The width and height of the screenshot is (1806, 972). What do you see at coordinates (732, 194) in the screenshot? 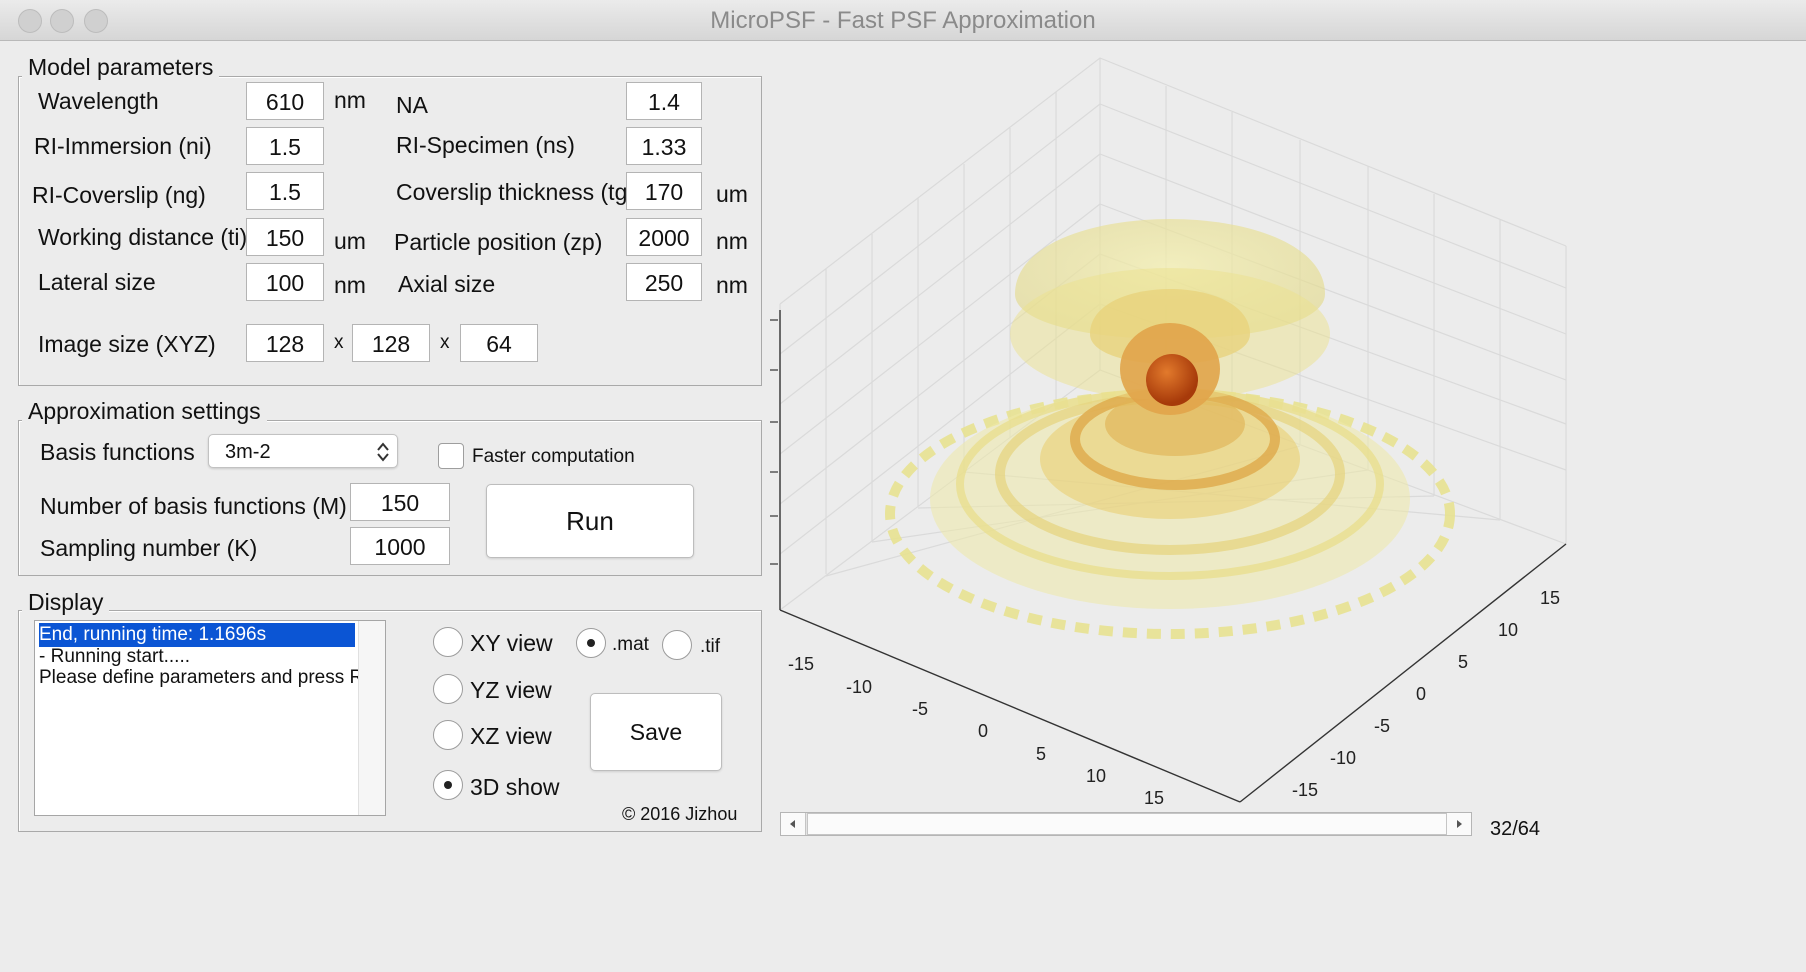
I see `coverslip-thickness-unit: um` at bounding box center [732, 194].